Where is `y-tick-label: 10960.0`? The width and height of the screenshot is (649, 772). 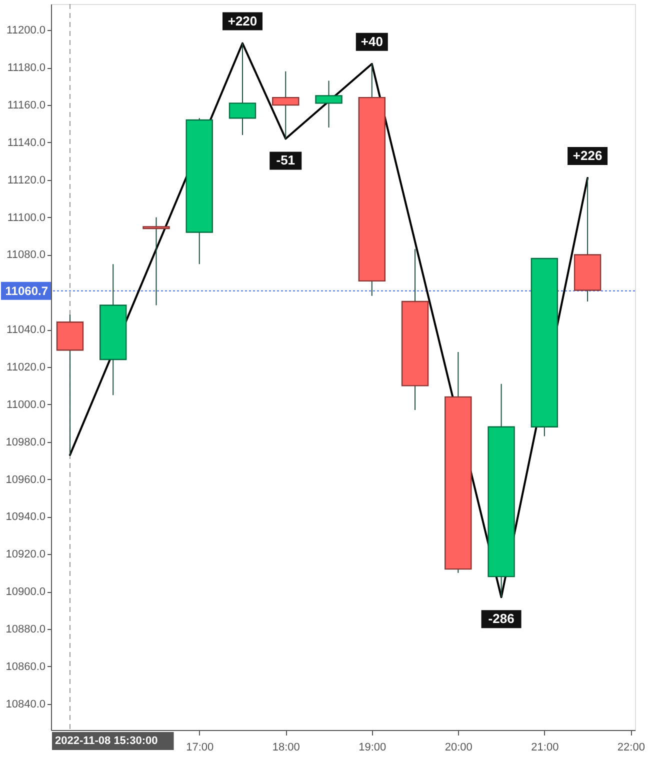
y-tick-label: 10960.0 is located at coordinates (26, 480).